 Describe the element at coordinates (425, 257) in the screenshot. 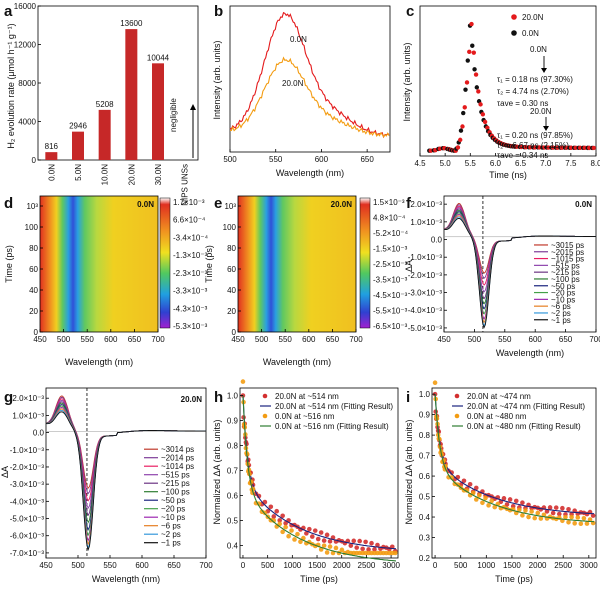

I see `panel-f-ytick-label: -1.0×10⁻³` at that location.